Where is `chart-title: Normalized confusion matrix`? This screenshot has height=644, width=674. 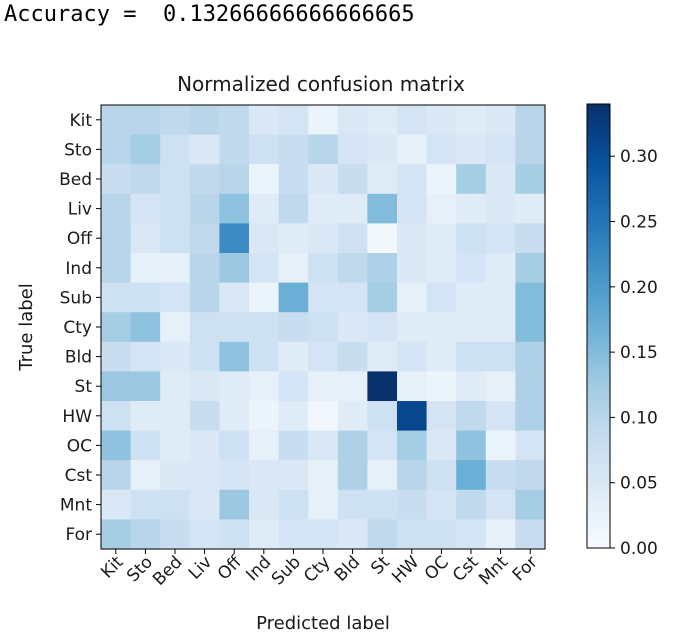
chart-title: Normalized confusion matrix is located at coordinates (321, 84).